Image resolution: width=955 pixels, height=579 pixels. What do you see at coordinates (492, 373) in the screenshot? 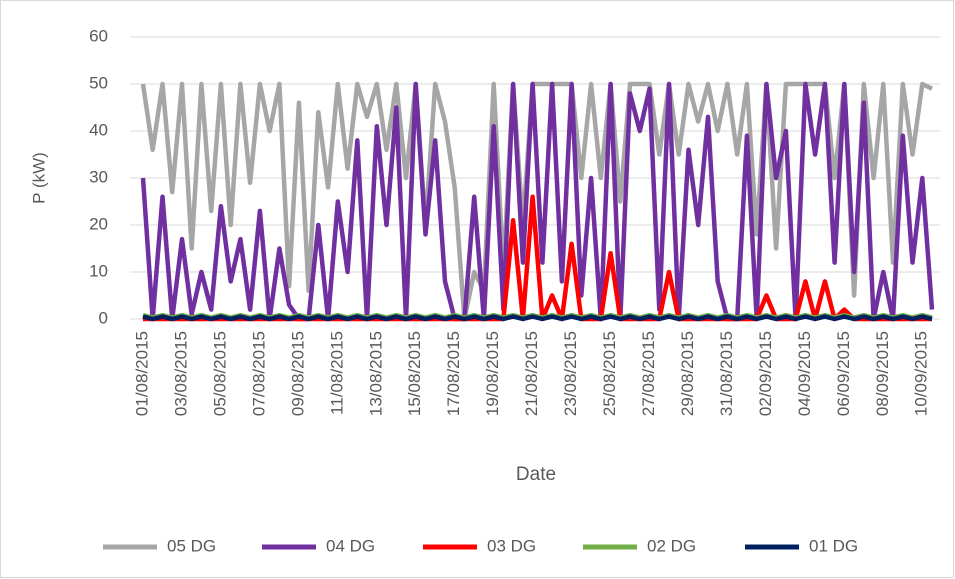
I see `x-tick-label: 19/08/2015` at bounding box center [492, 373].